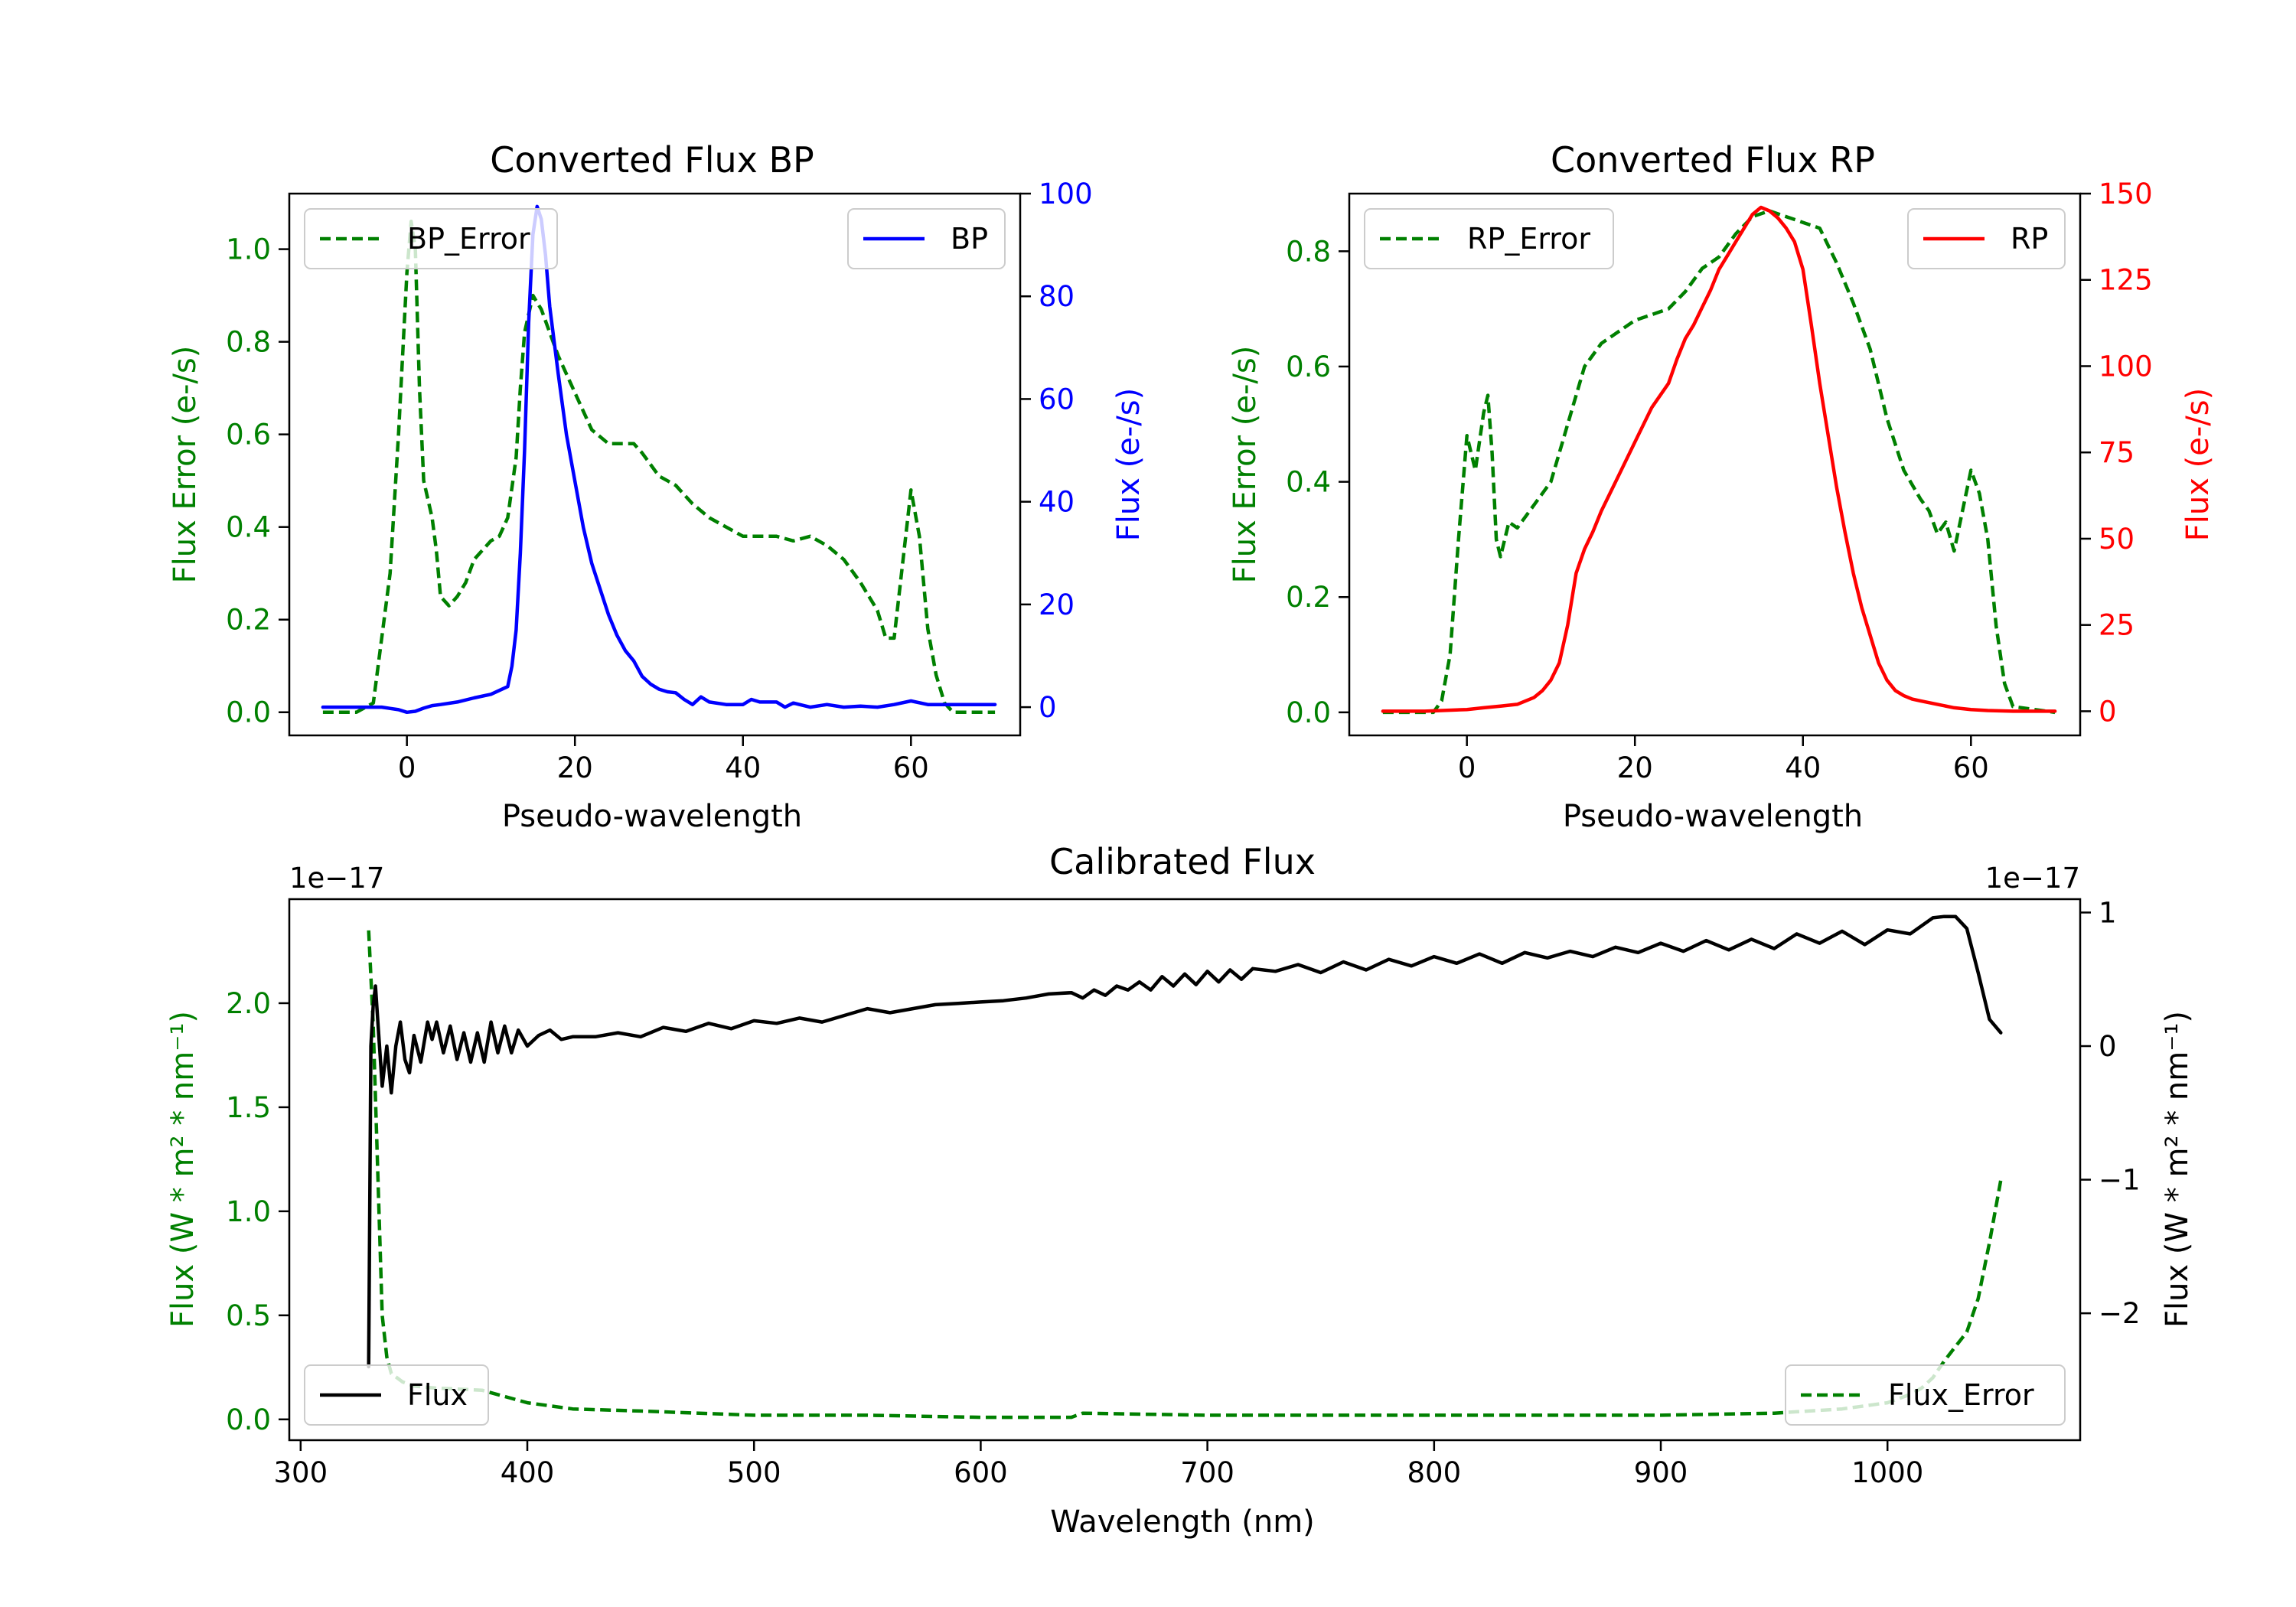  What do you see at coordinates (754, 1473) in the screenshot?
I see `calibrated-x-tick-label: 500` at bounding box center [754, 1473].